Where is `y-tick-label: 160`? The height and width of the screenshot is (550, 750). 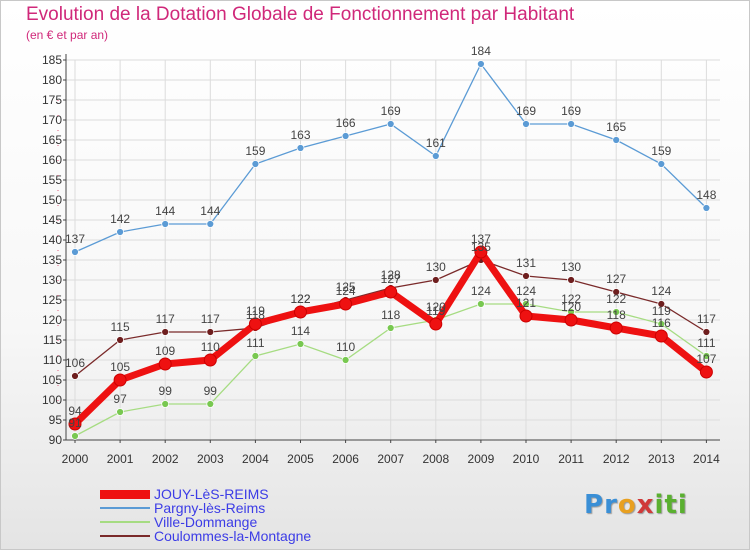 y-tick-label: 160 is located at coordinates (52, 160).